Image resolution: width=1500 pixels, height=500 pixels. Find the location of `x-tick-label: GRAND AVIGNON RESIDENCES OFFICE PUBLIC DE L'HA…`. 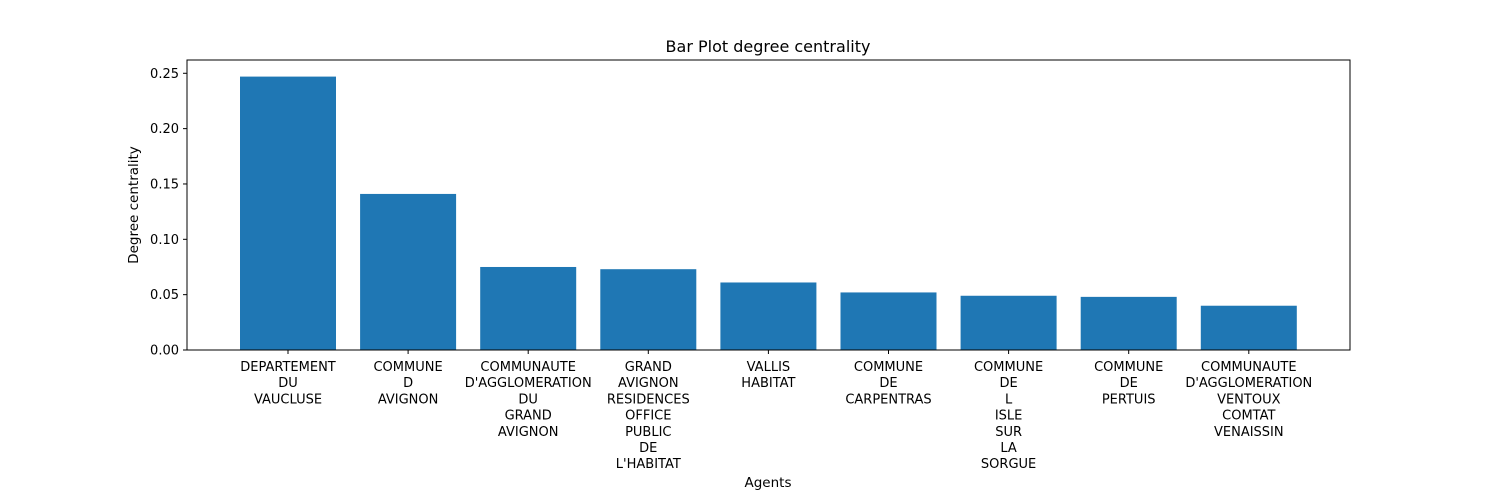

x-tick-label: GRAND AVIGNON RESIDENCES OFFICE PUBLIC DE L'HA… is located at coordinates (648, 416).